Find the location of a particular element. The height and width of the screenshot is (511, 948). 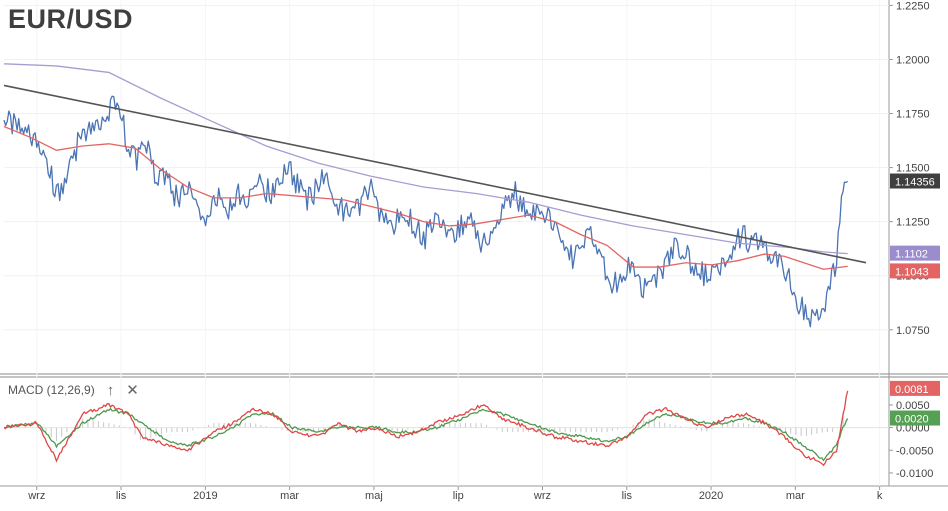

y-tick-label: 1.1500 is located at coordinates (913, 169).